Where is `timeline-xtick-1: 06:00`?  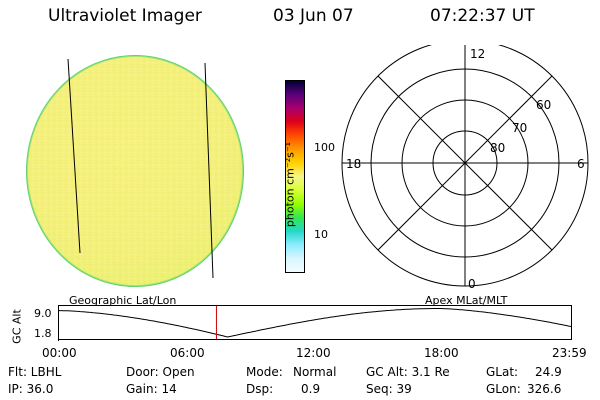 timeline-xtick-1: 06:00 is located at coordinates (187, 353).